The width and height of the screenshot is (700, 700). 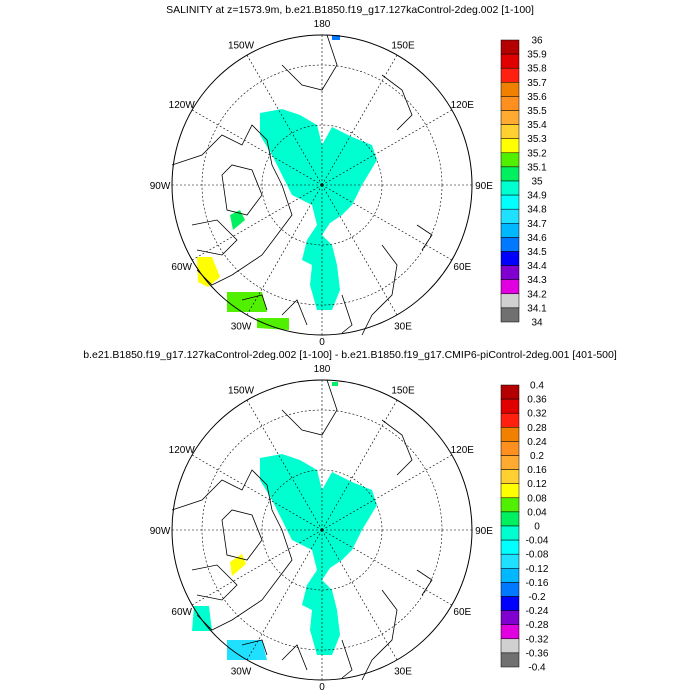 I want to click on colorbar-label: 35.3, so click(x=537, y=139).